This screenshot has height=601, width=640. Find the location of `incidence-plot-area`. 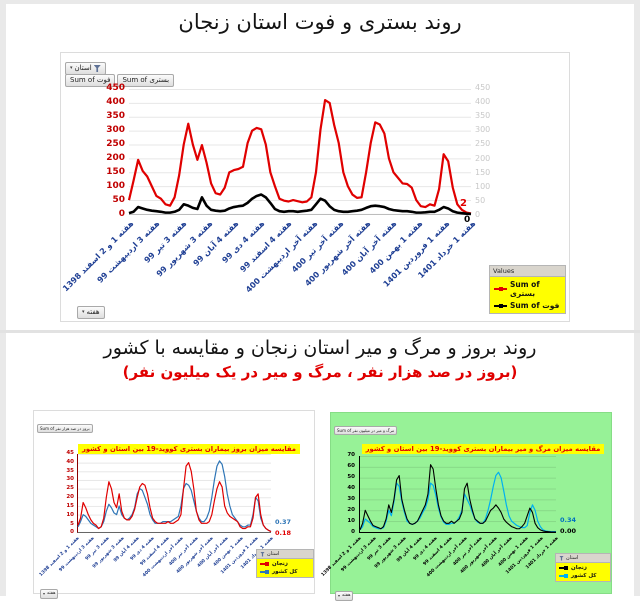

incidence-plot-area is located at coordinates (174, 493).